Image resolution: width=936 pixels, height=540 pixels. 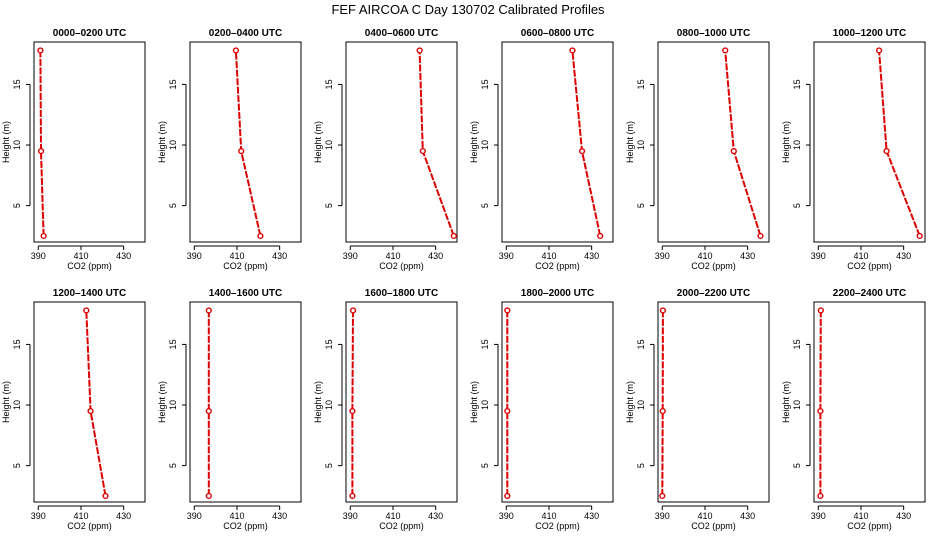 What do you see at coordinates (557, 33) in the screenshot?
I see `panel-title: 0600–0800 UTC` at bounding box center [557, 33].